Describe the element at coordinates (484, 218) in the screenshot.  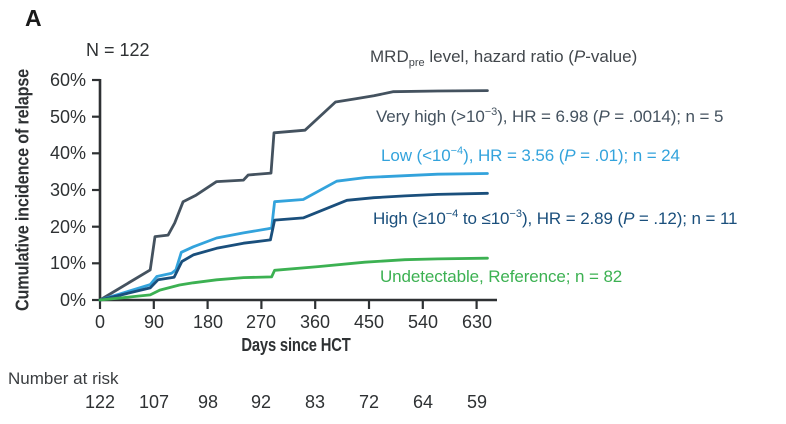
I see `text-segment: to ≤10` at that location.